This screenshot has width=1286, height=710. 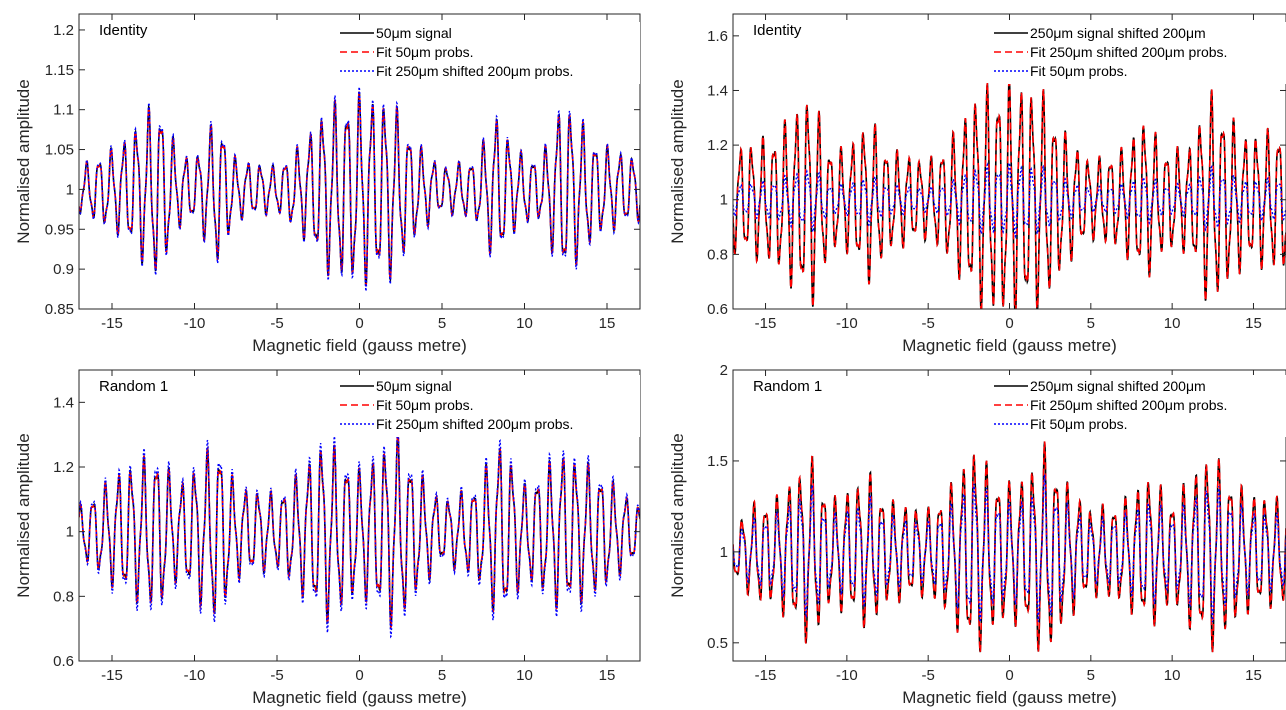 I want to click on y-tick-label: 0.5, so click(x=717, y=643).